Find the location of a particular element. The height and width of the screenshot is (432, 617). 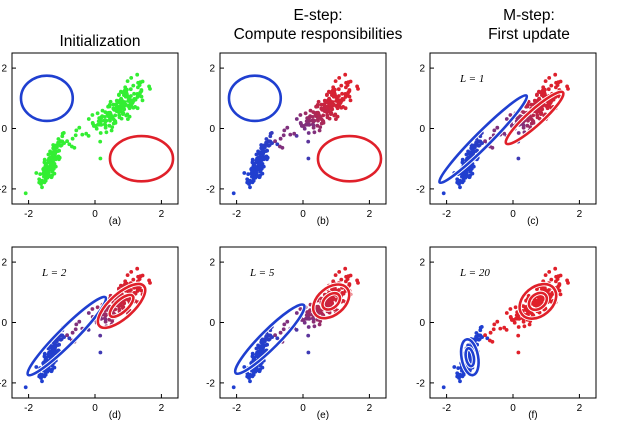

iteration-annotation: L = 1 is located at coordinates (471, 79).